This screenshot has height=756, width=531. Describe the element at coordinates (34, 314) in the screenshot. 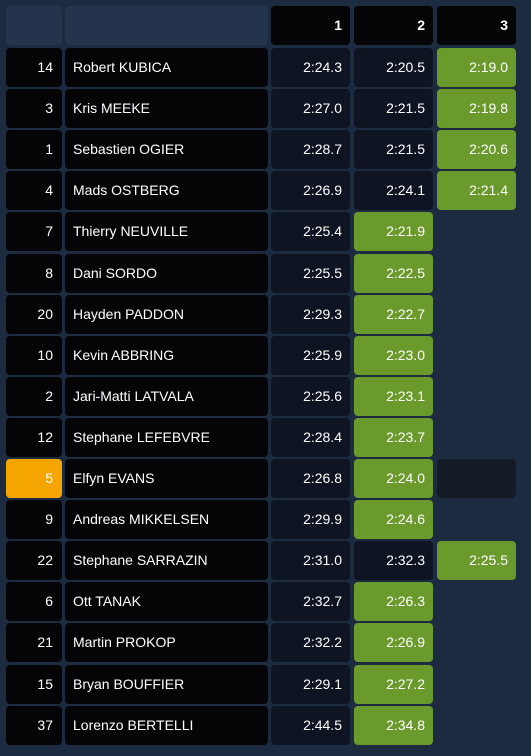

I see `car-number: 20` at that location.